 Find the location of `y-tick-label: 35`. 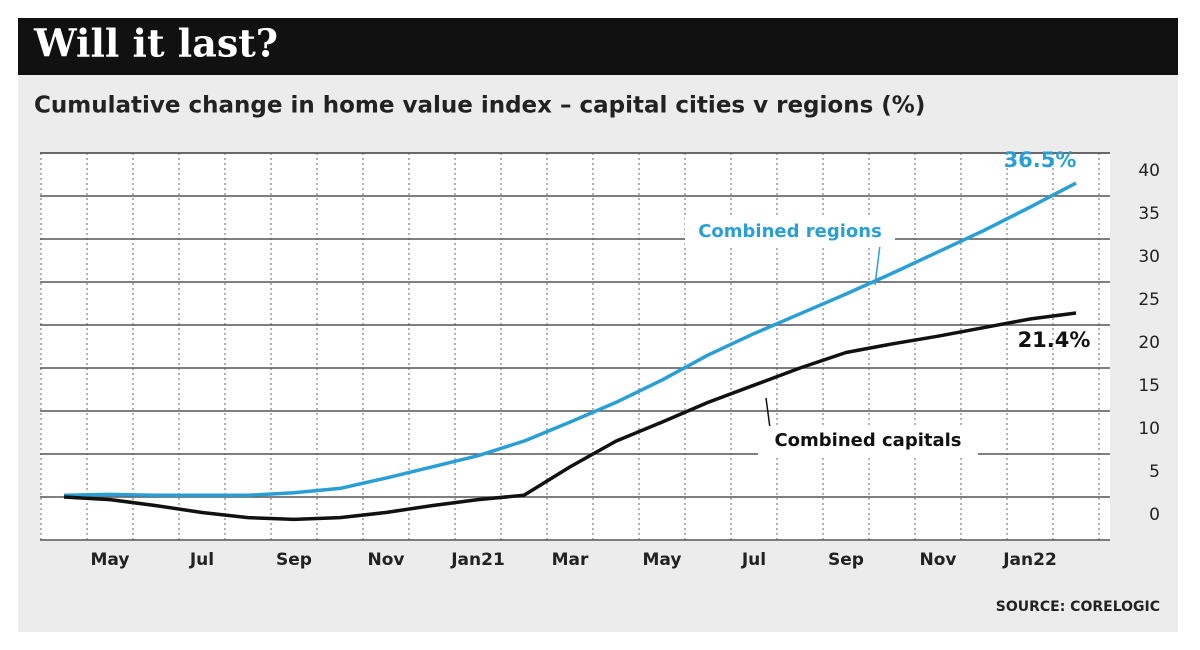

y-tick-label: 35 is located at coordinates (1149, 214).